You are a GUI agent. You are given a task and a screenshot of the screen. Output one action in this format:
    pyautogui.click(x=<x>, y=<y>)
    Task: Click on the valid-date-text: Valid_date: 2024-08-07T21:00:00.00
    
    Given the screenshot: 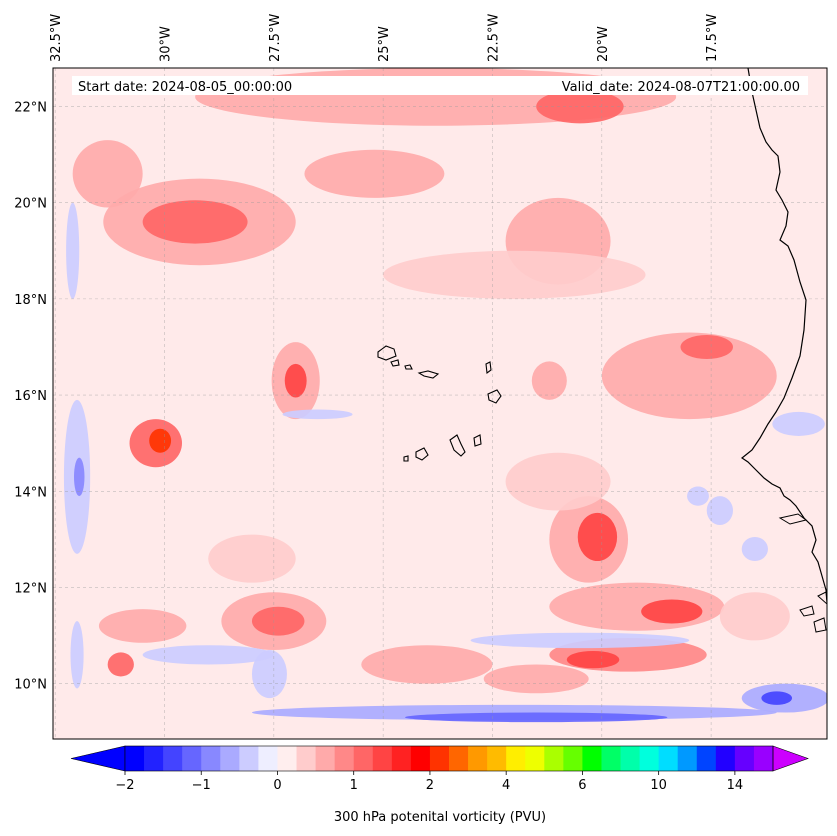 What is the action you would take?
    pyautogui.click(x=681, y=87)
    